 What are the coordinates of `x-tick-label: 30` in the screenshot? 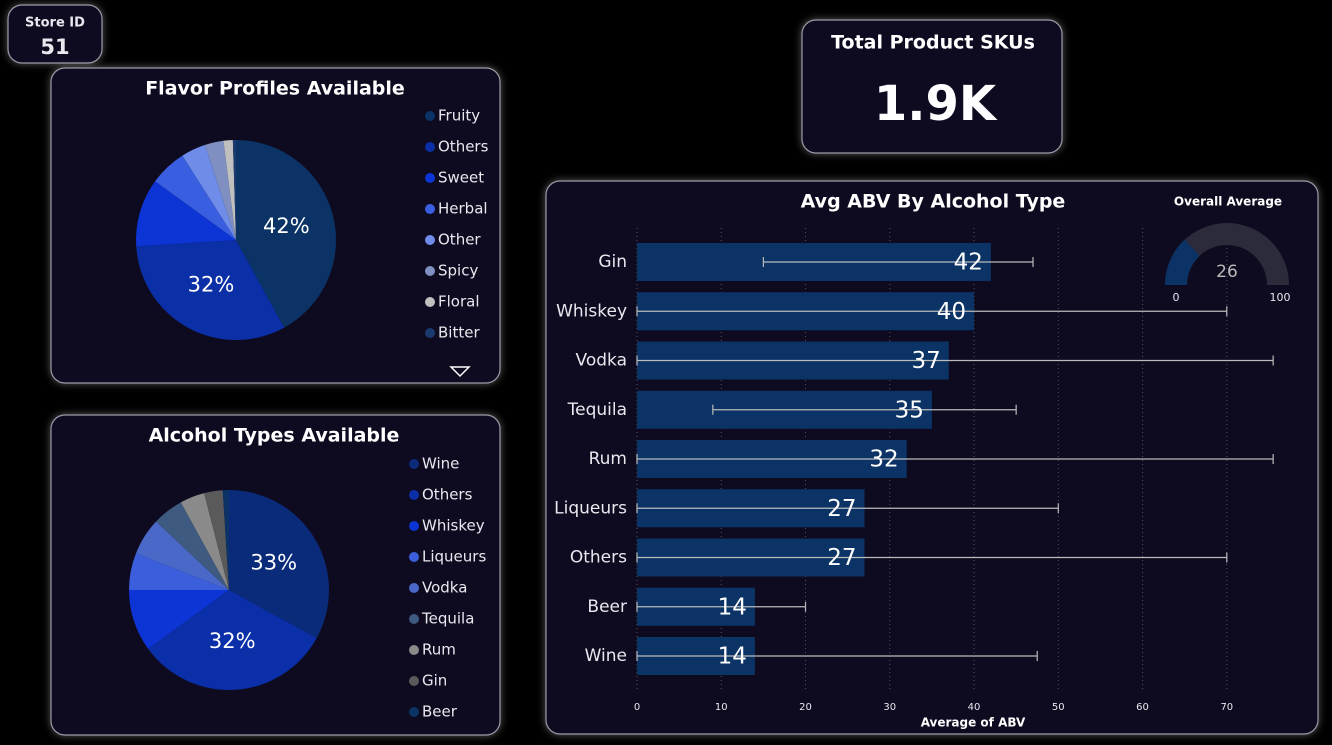 It's located at (889, 707).